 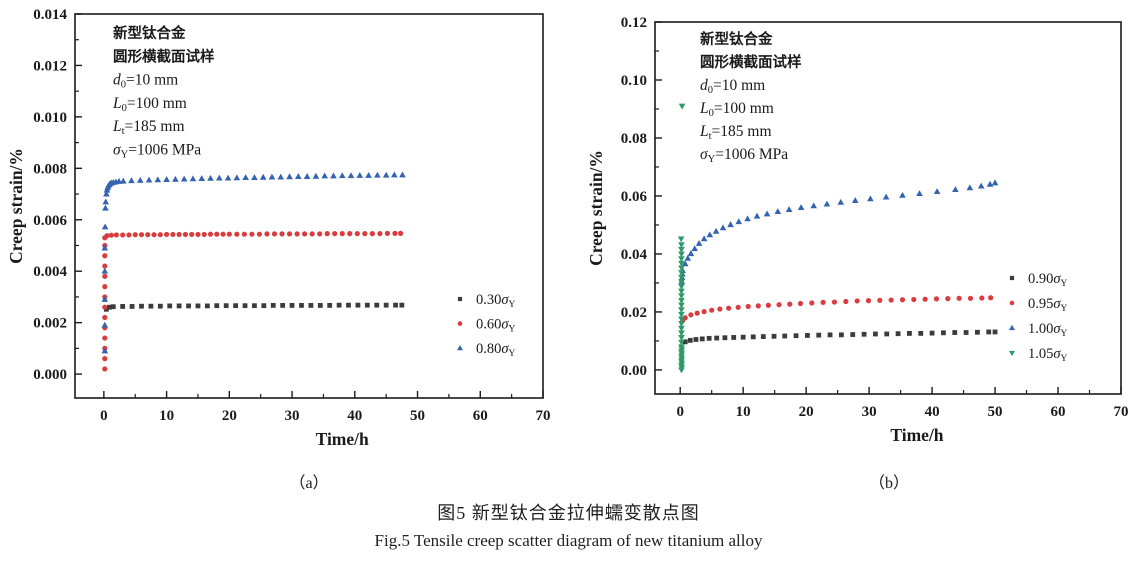 I want to click on y-tick-label: 0.006, so click(x=50, y=221).